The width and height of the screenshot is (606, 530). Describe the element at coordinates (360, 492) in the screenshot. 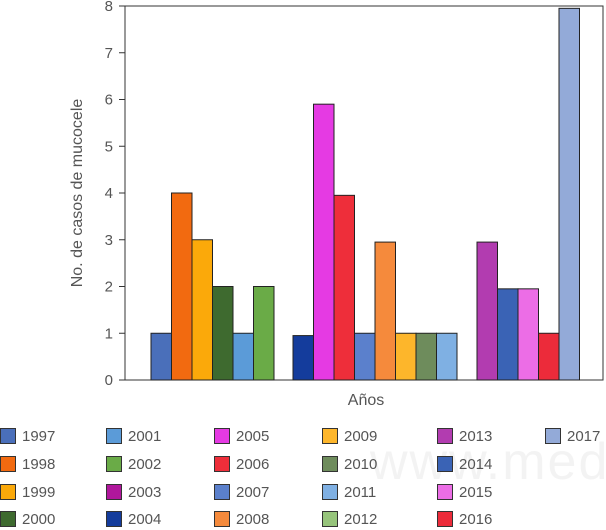

I see `legend-label: 2011` at that location.